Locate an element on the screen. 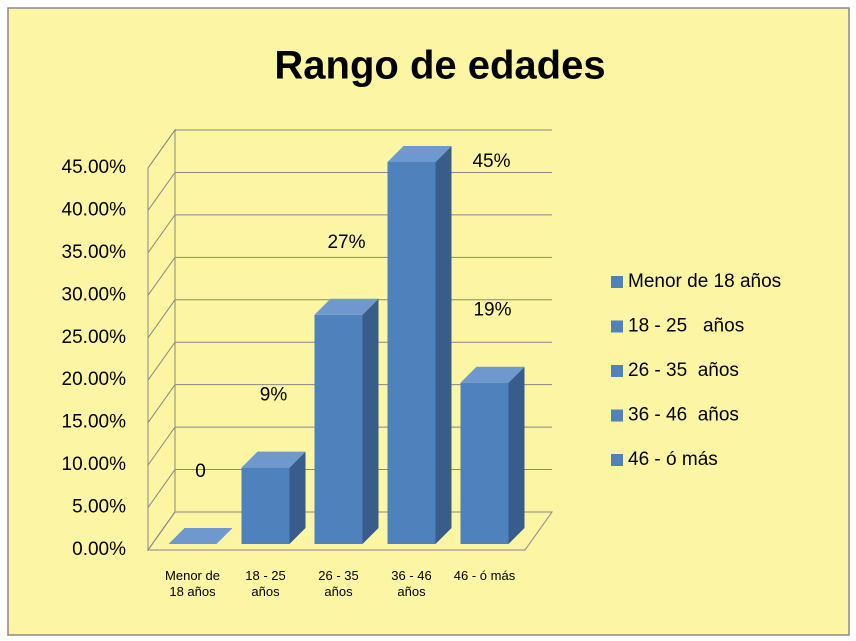 The height and width of the screenshot is (641, 856). legend-label: 26 - 35 años is located at coordinates (683, 370).